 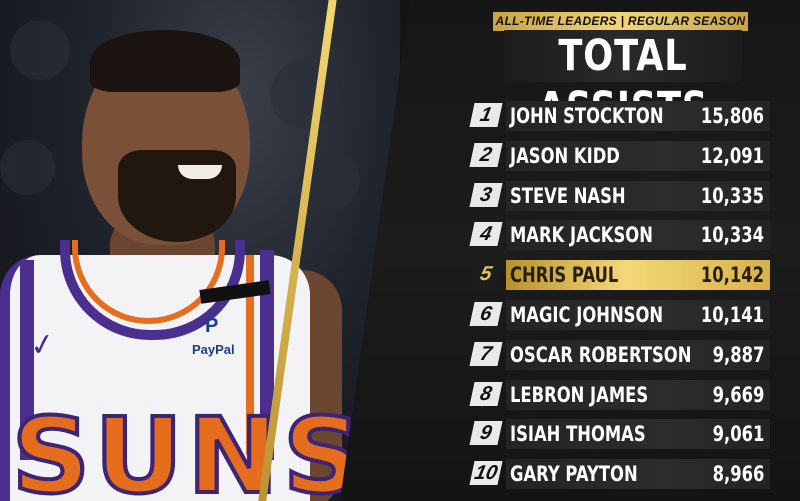 What do you see at coordinates (486, 274) in the screenshot?
I see `rank-badge: 5` at bounding box center [486, 274].